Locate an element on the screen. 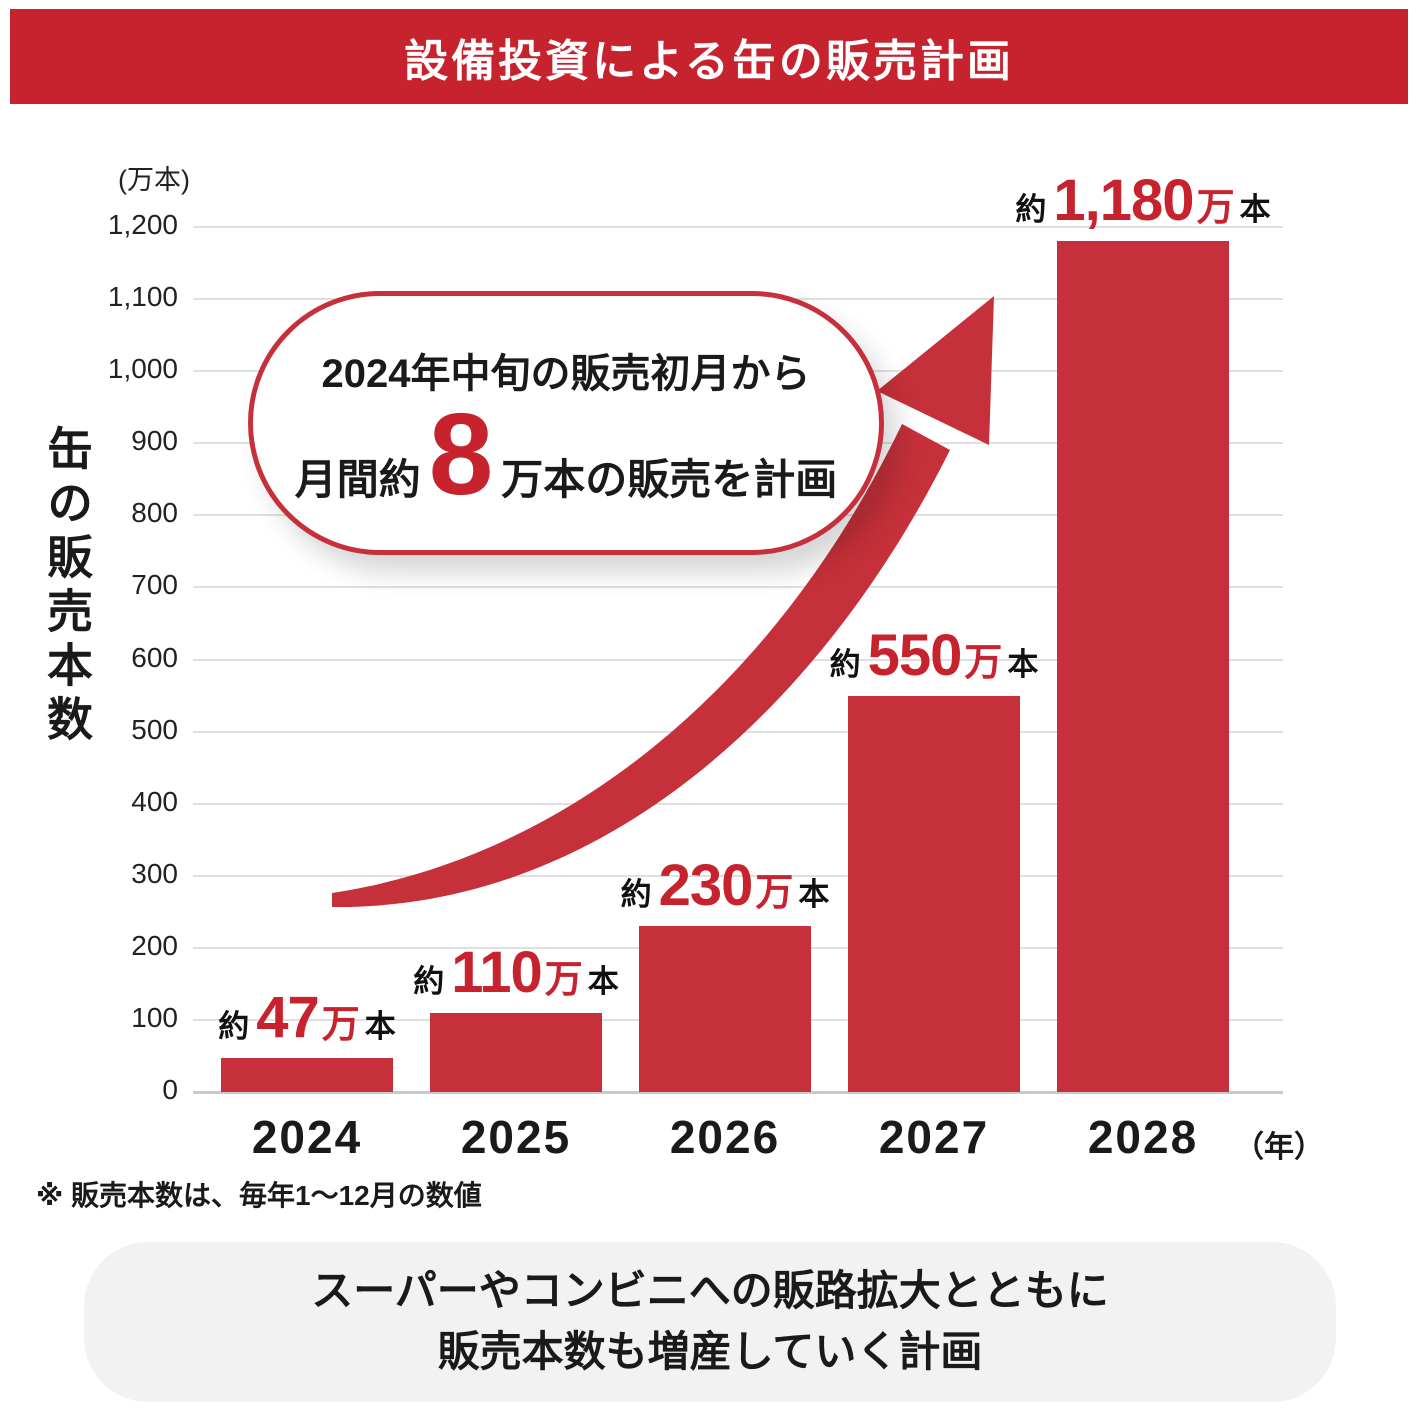 This screenshot has height=1414, width=1418. callout-bubble: 2024年中旬の販売初月から 月間約 8 万本の販売を計画 is located at coordinates (566, 423).